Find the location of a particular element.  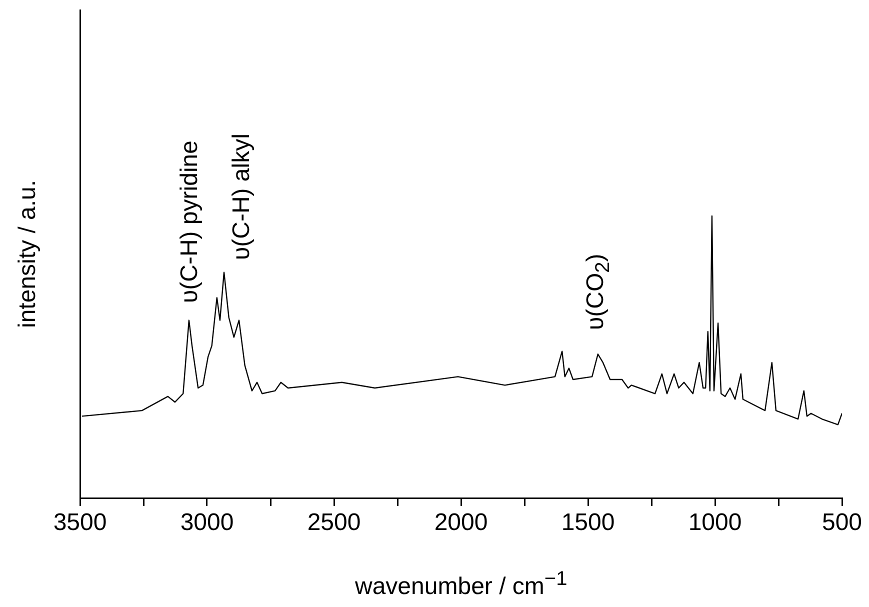

x-tick-label: 500 is located at coordinates (842, 522).